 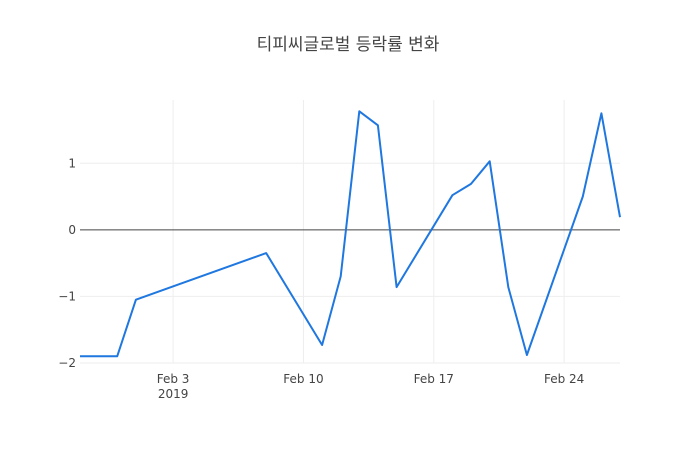 What do you see at coordinates (173, 394) in the screenshot?
I see `x-tick-year-label: 2019` at bounding box center [173, 394].